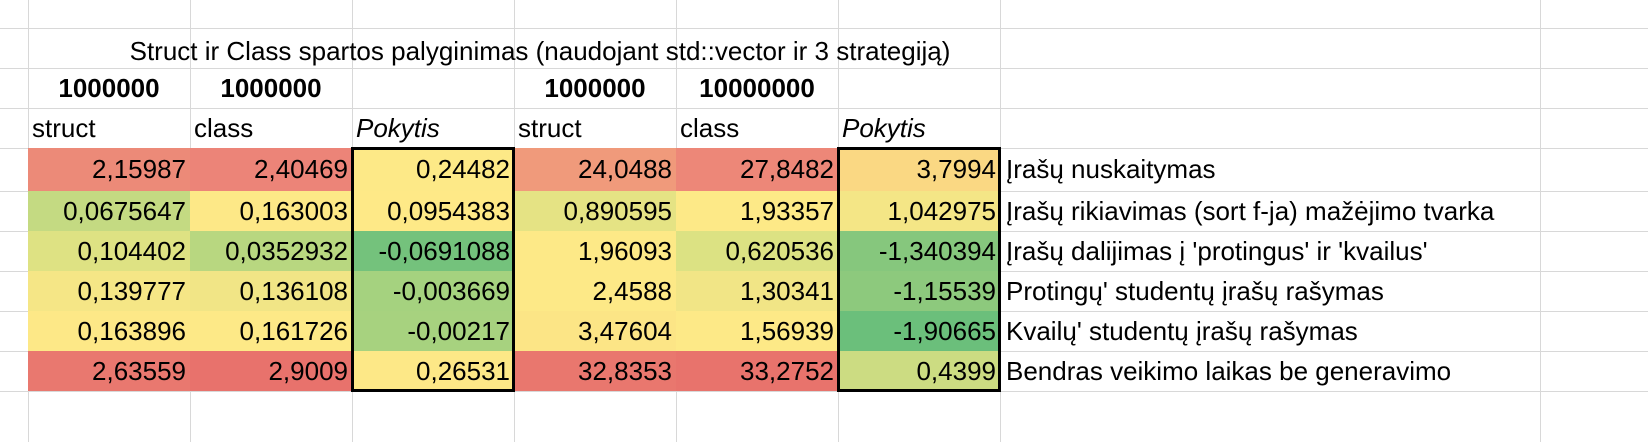 Image resolution: width=1648 pixels, height=442 pixels. Describe the element at coordinates (458, 330) in the screenshot. I see `change-value-cell: -0,00217` at that location.